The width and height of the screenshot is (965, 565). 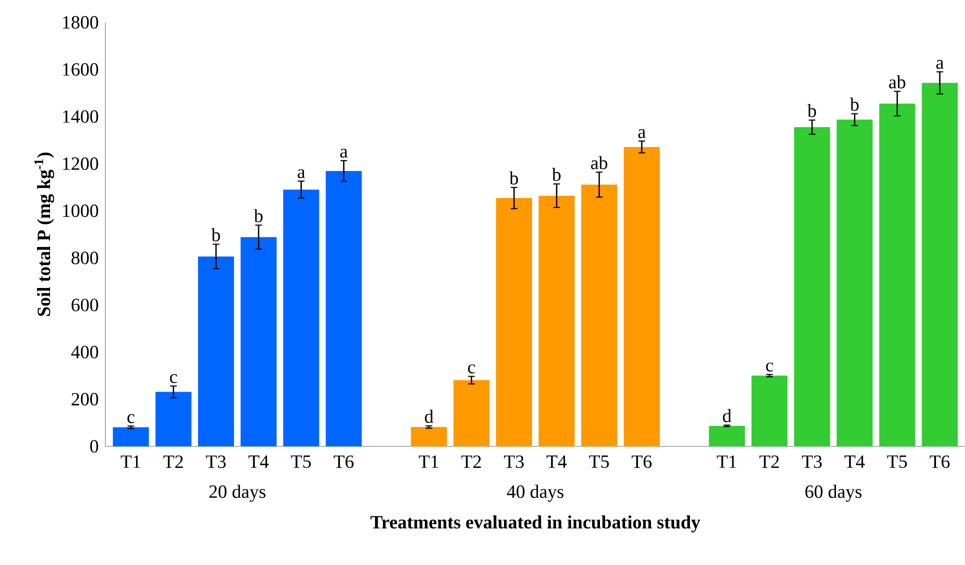 What do you see at coordinates (80, 22) in the screenshot?
I see `y-tick-label: 1800` at bounding box center [80, 22].